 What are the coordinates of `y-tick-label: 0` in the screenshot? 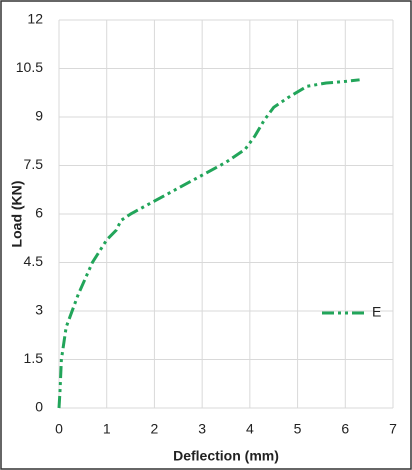 It's located at (39, 407).